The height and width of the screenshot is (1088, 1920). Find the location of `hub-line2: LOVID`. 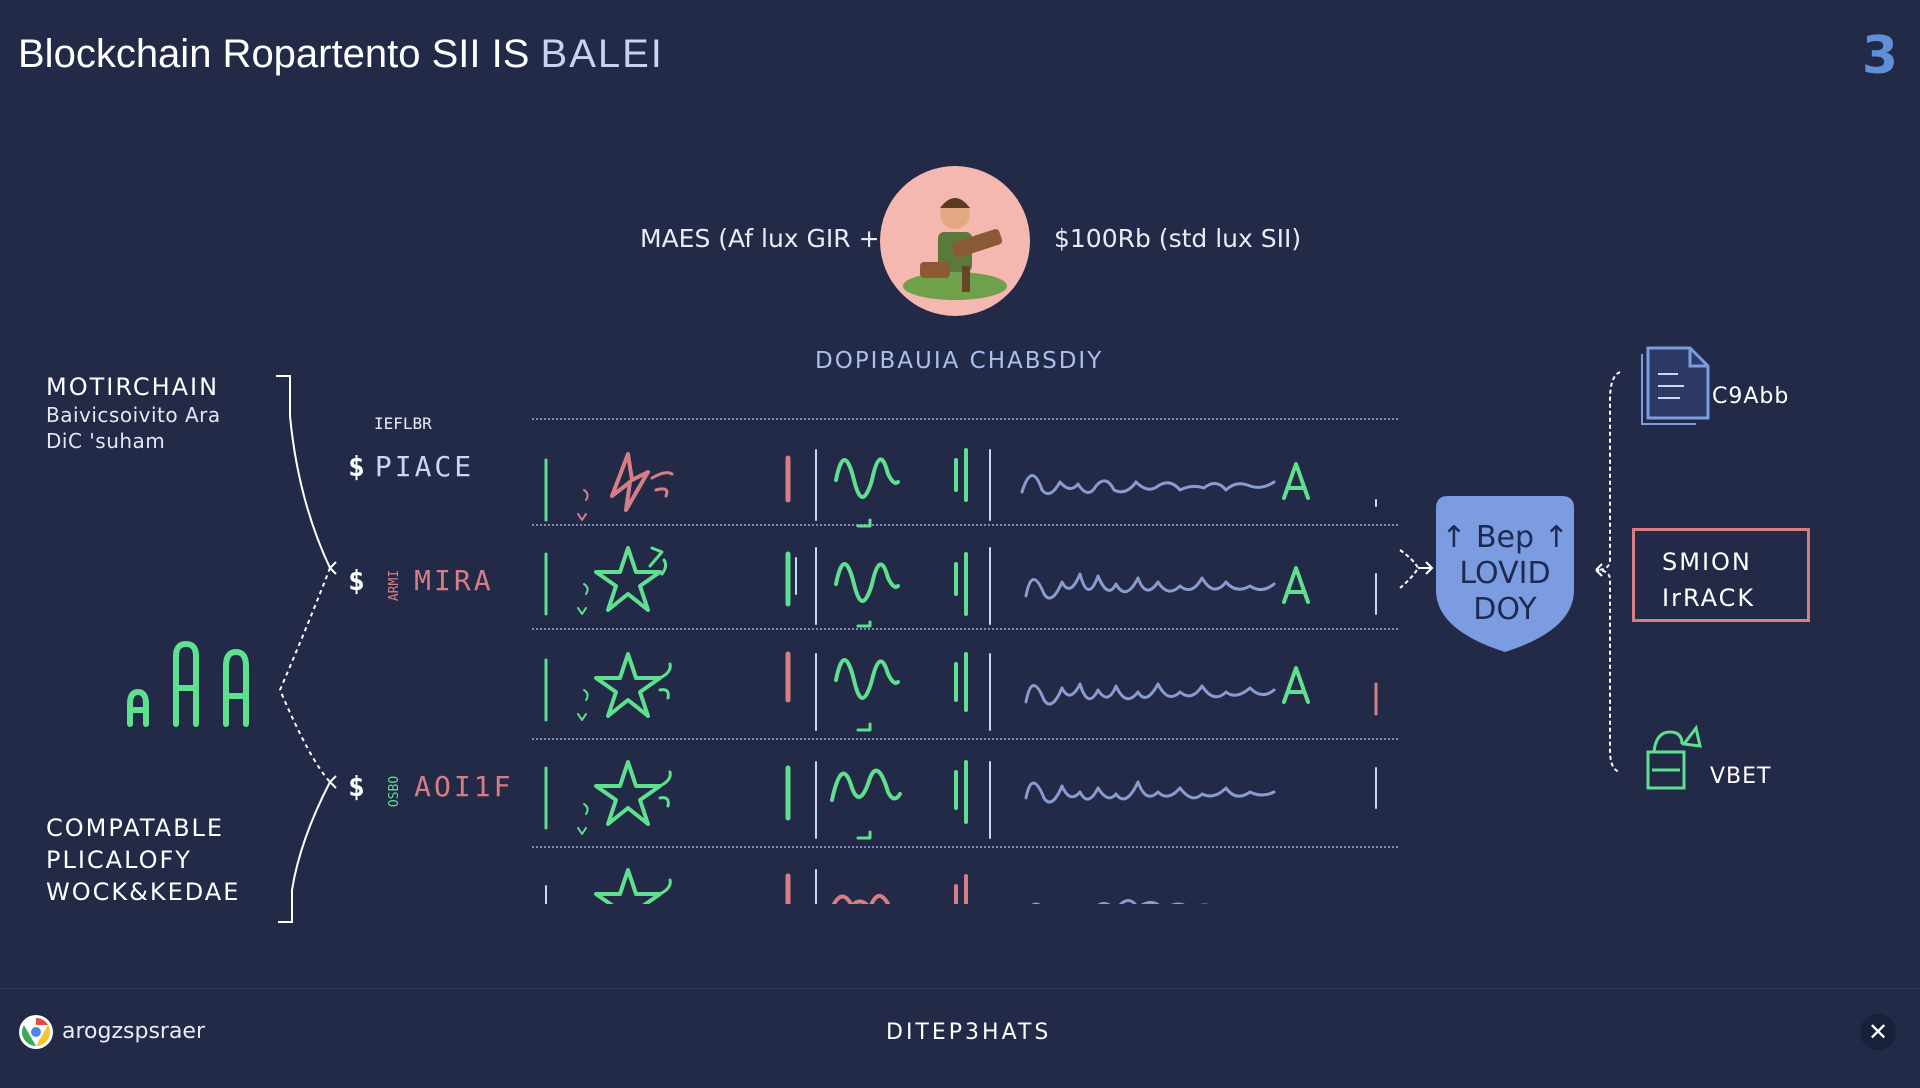

hub-line2: LOVID is located at coordinates (1505, 573).